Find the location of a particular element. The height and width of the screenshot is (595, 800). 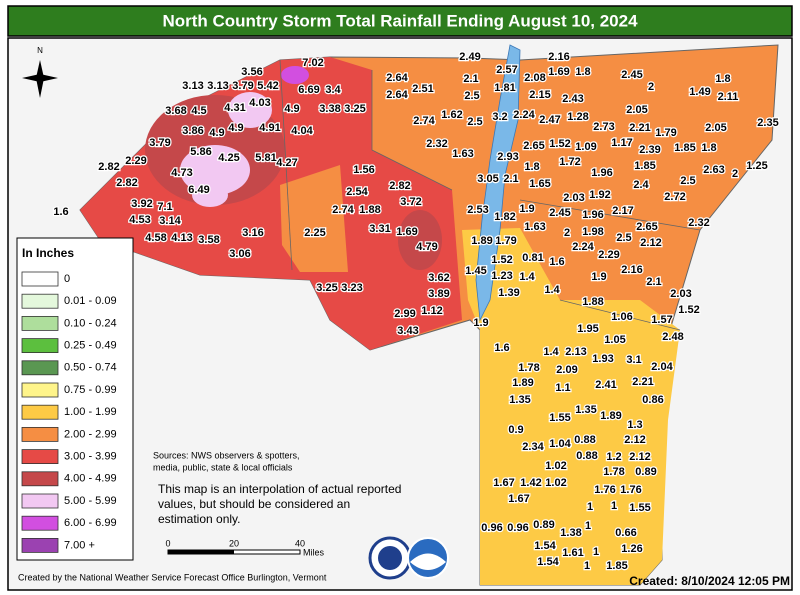

station-value: 5.81 is located at coordinates (265, 158).